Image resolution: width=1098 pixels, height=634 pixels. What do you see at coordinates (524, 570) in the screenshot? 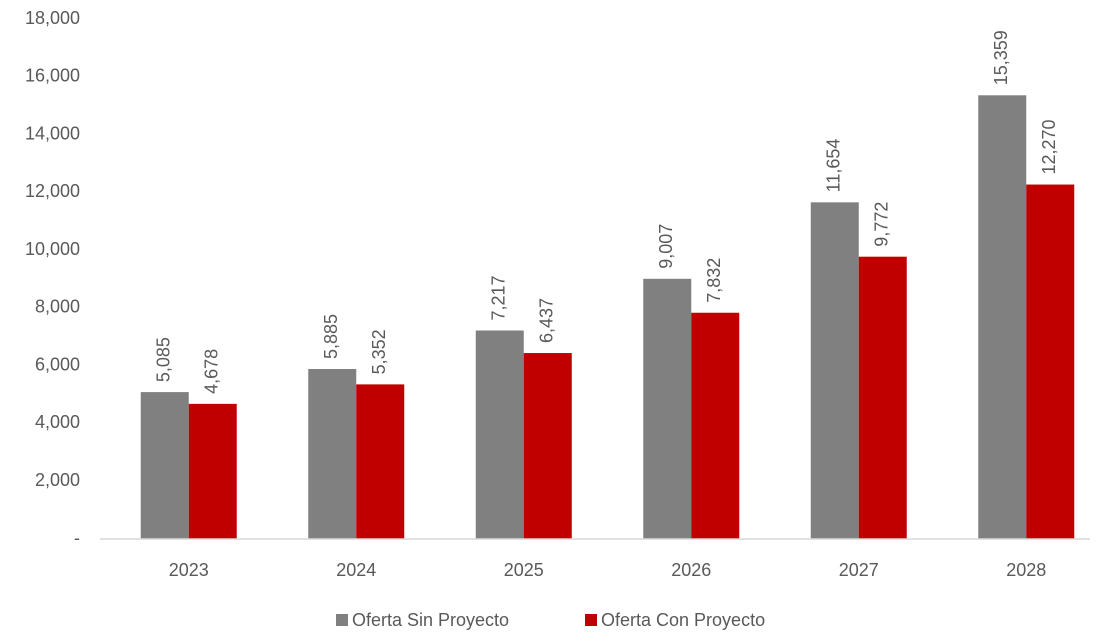
I see `x-tick-label: 2025` at bounding box center [524, 570].